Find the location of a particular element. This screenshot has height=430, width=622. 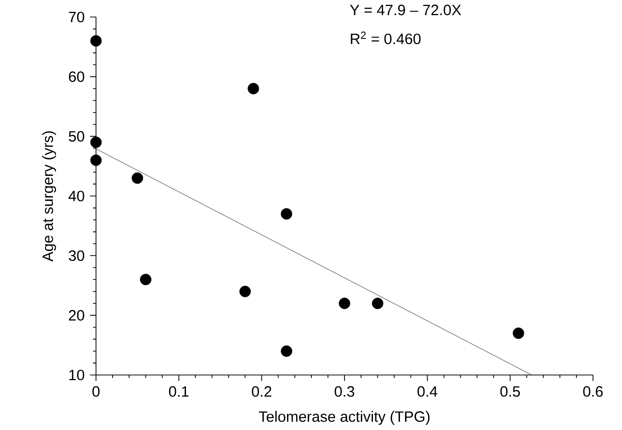

y-tick-label: 60 is located at coordinates (76, 76).